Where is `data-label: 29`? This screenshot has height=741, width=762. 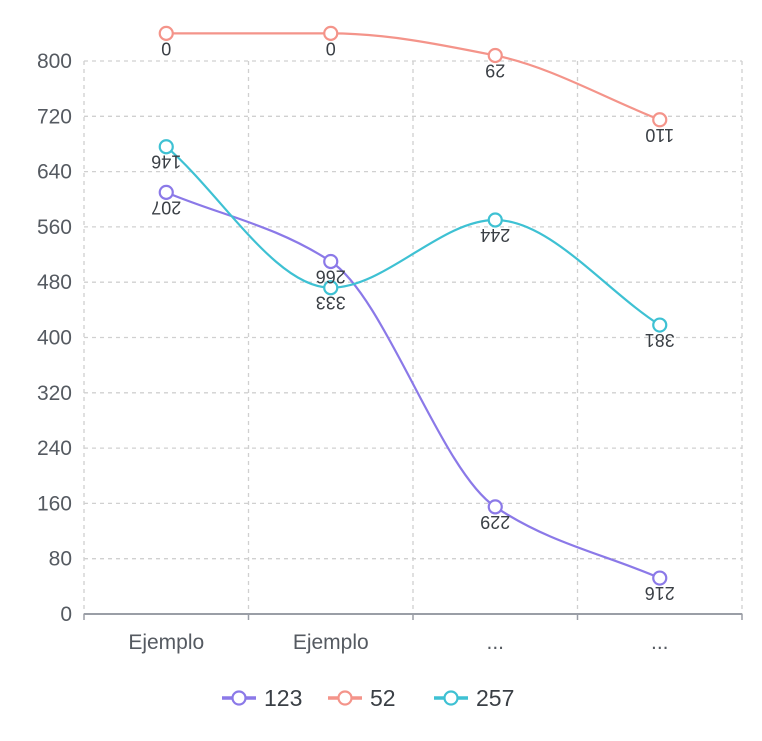 data-label: 29 is located at coordinates (495, 70).